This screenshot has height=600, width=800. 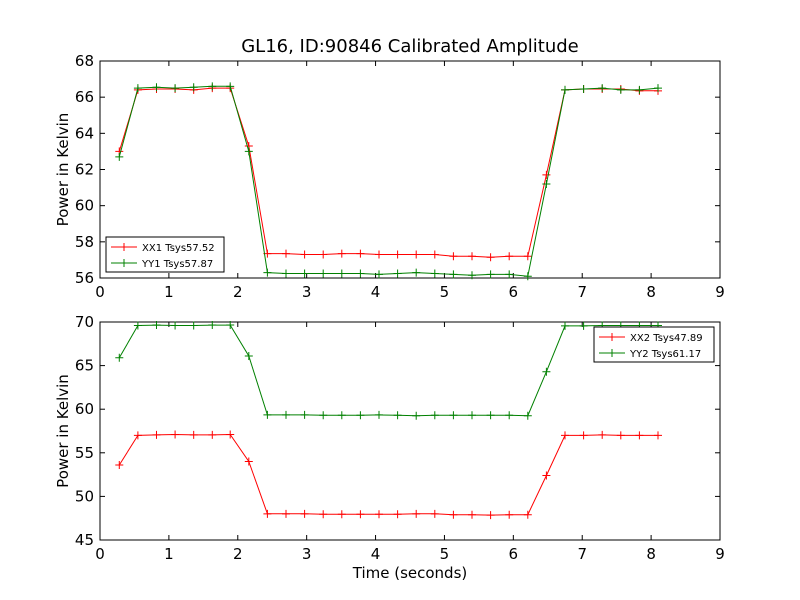 What do you see at coordinates (100, 554) in the screenshot?
I see `x-tick-label: 0` at bounding box center [100, 554].